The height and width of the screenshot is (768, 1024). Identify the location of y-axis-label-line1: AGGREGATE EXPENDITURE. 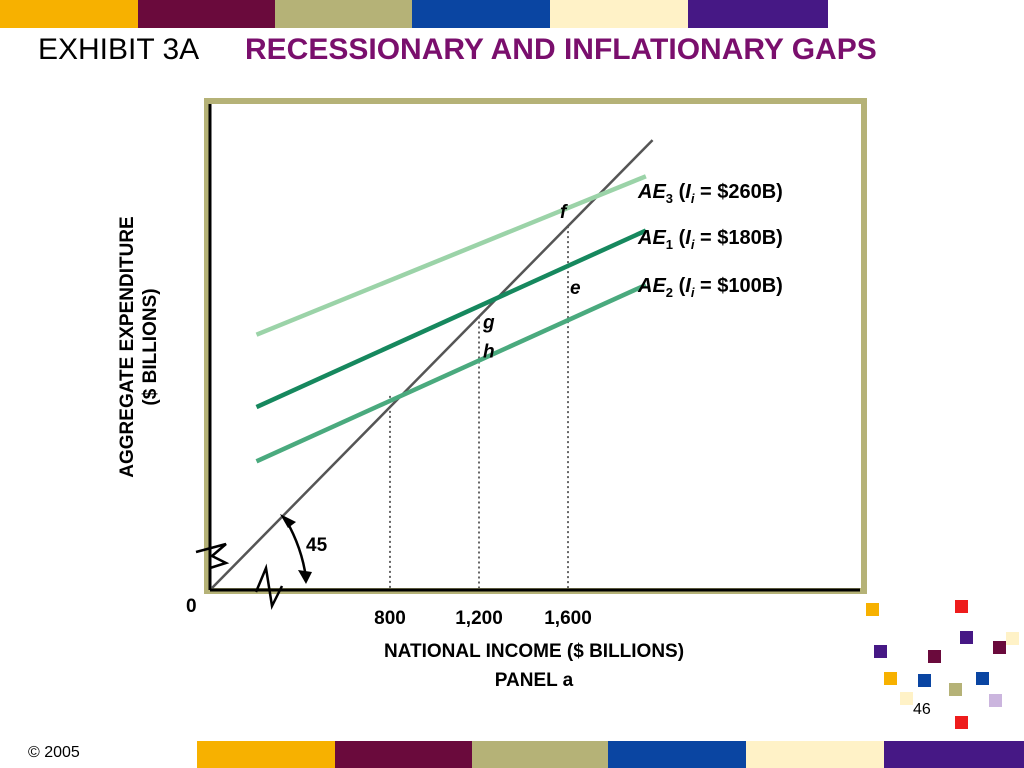
(127, 346).